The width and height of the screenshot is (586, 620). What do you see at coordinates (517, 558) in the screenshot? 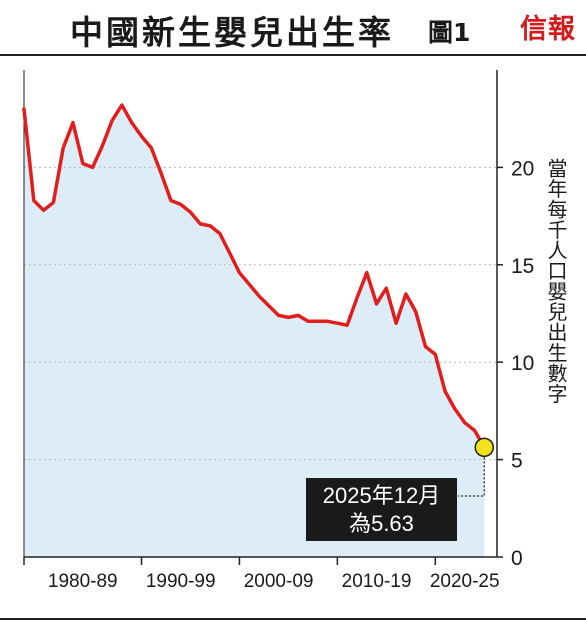
I see `y-tick-label-0: 0` at bounding box center [517, 558].